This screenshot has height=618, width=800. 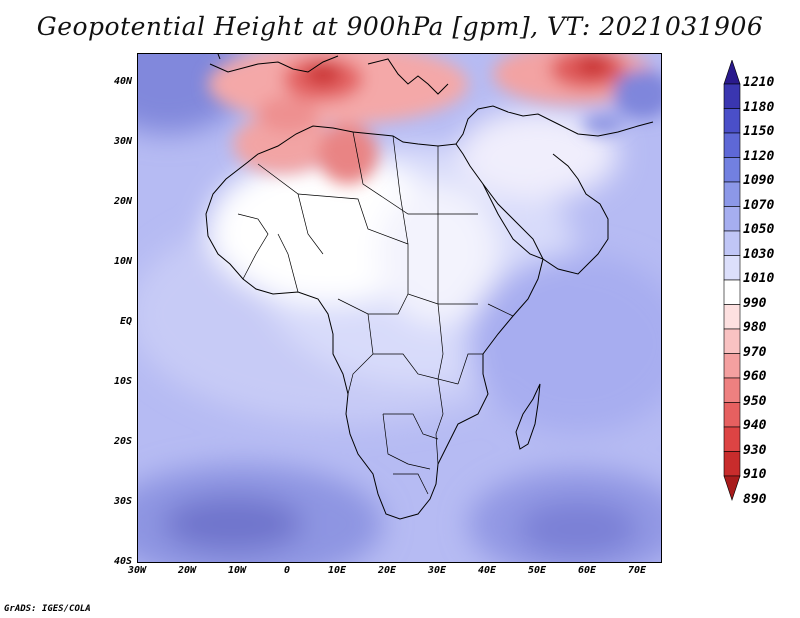 What do you see at coordinates (755, 352) in the screenshot?
I see `colorbar-label: 970` at bounding box center [755, 352].